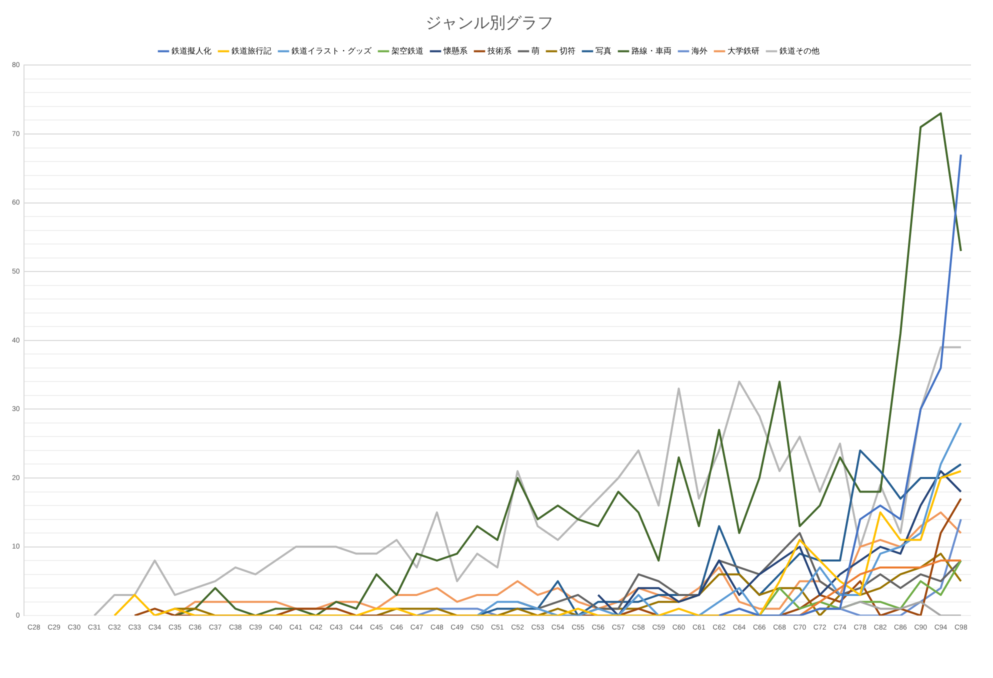 Image resolution: width=993 pixels, height=678 pixels. Describe the element at coordinates (744, 51) in the screenshot. I see `legend-label: 大学鉄研` at that location.